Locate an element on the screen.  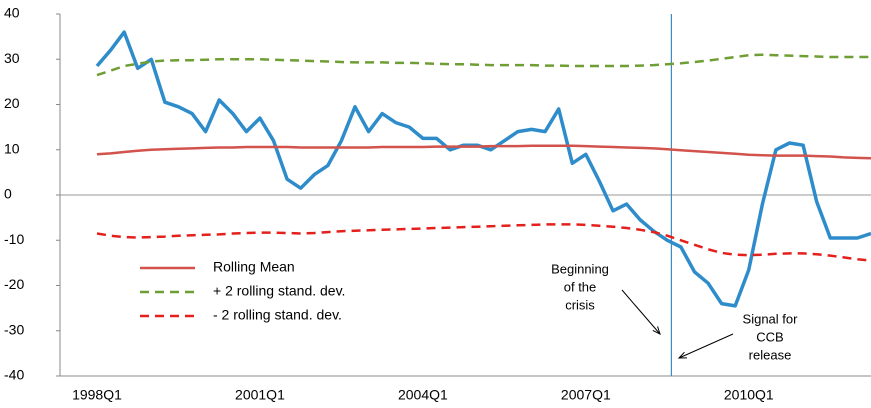
y-tick-label: 0 is located at coordinates (8, 194).